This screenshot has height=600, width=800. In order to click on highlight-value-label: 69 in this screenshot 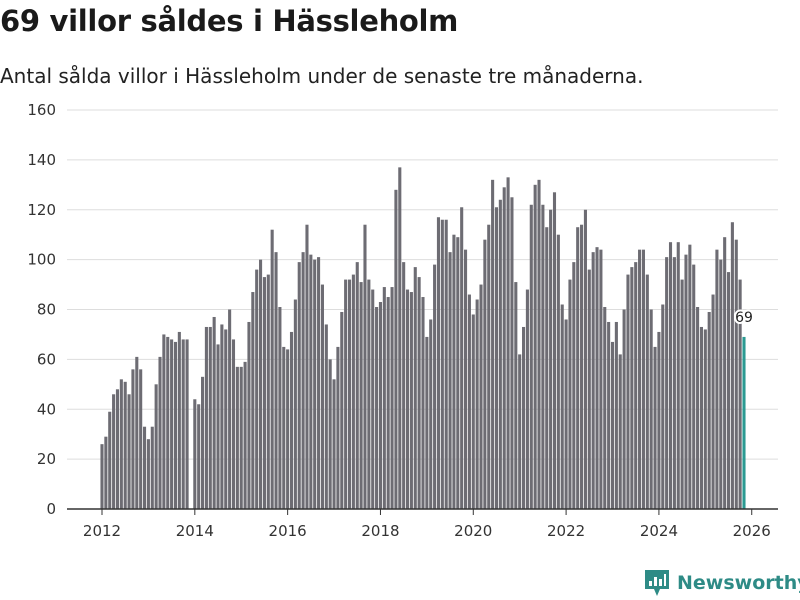, I will do `click(744, 318)`.